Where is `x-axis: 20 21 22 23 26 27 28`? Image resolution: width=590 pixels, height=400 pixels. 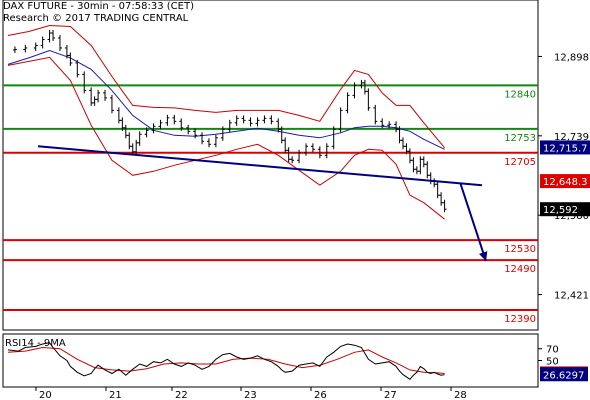 x-axis: 20 21 22 23 26 27 28 is located at coordinates (251, 393).